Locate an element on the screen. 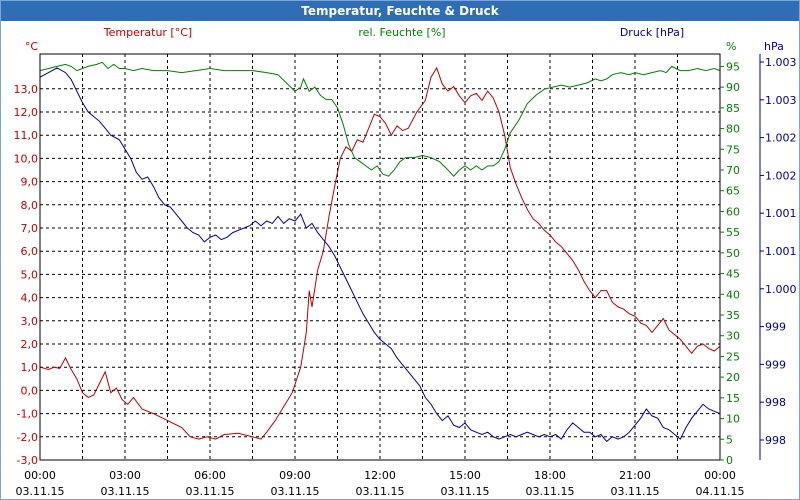 The width and height of the screenshot is (800, 500). humidity-tick-label: 55 is located at coordinates (733, 232).